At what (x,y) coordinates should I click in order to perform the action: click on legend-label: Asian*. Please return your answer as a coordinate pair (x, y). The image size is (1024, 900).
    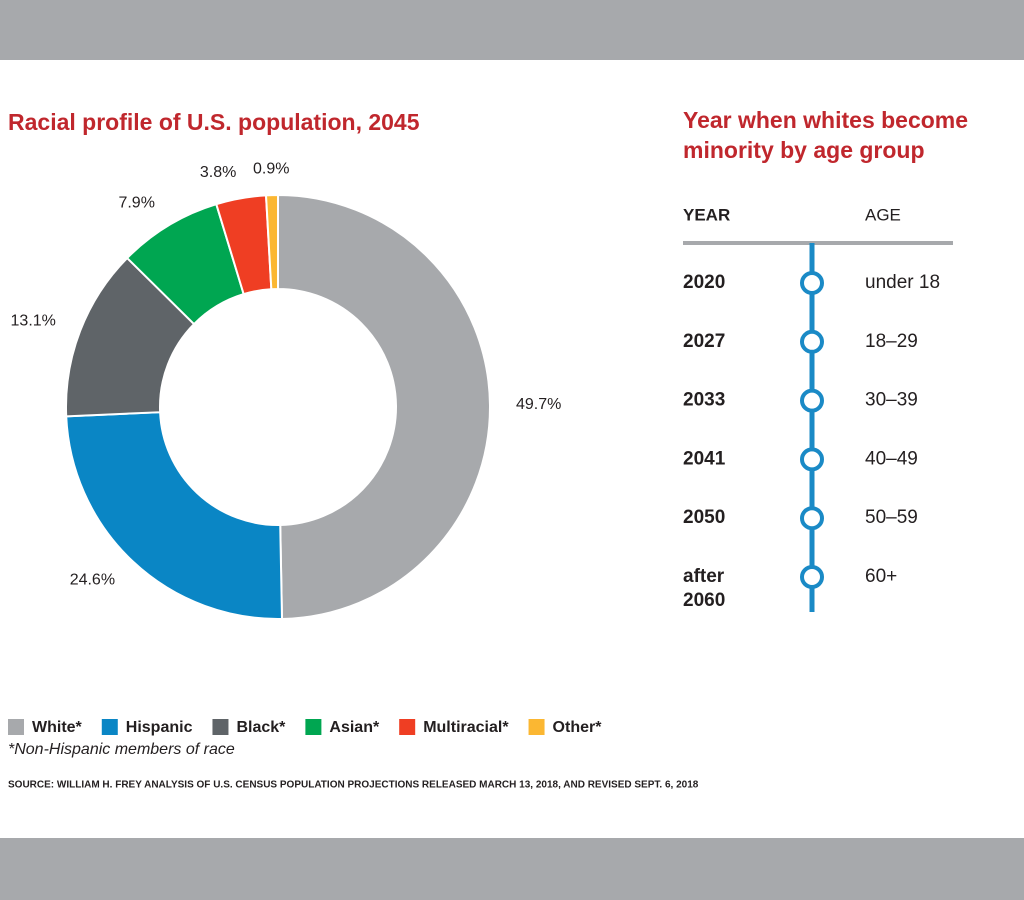
    Looking at the image, I should click on (354, 727).